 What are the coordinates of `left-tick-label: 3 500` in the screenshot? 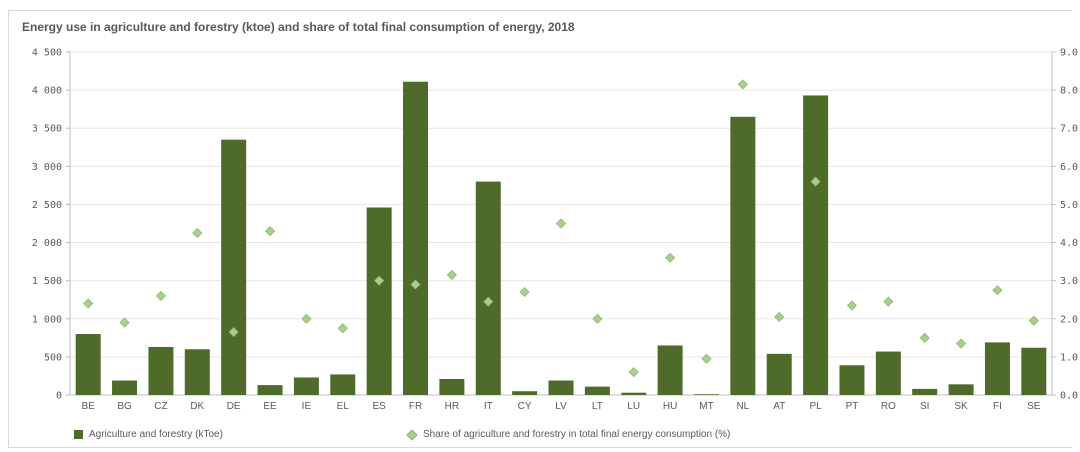 It's located at (47, 129).